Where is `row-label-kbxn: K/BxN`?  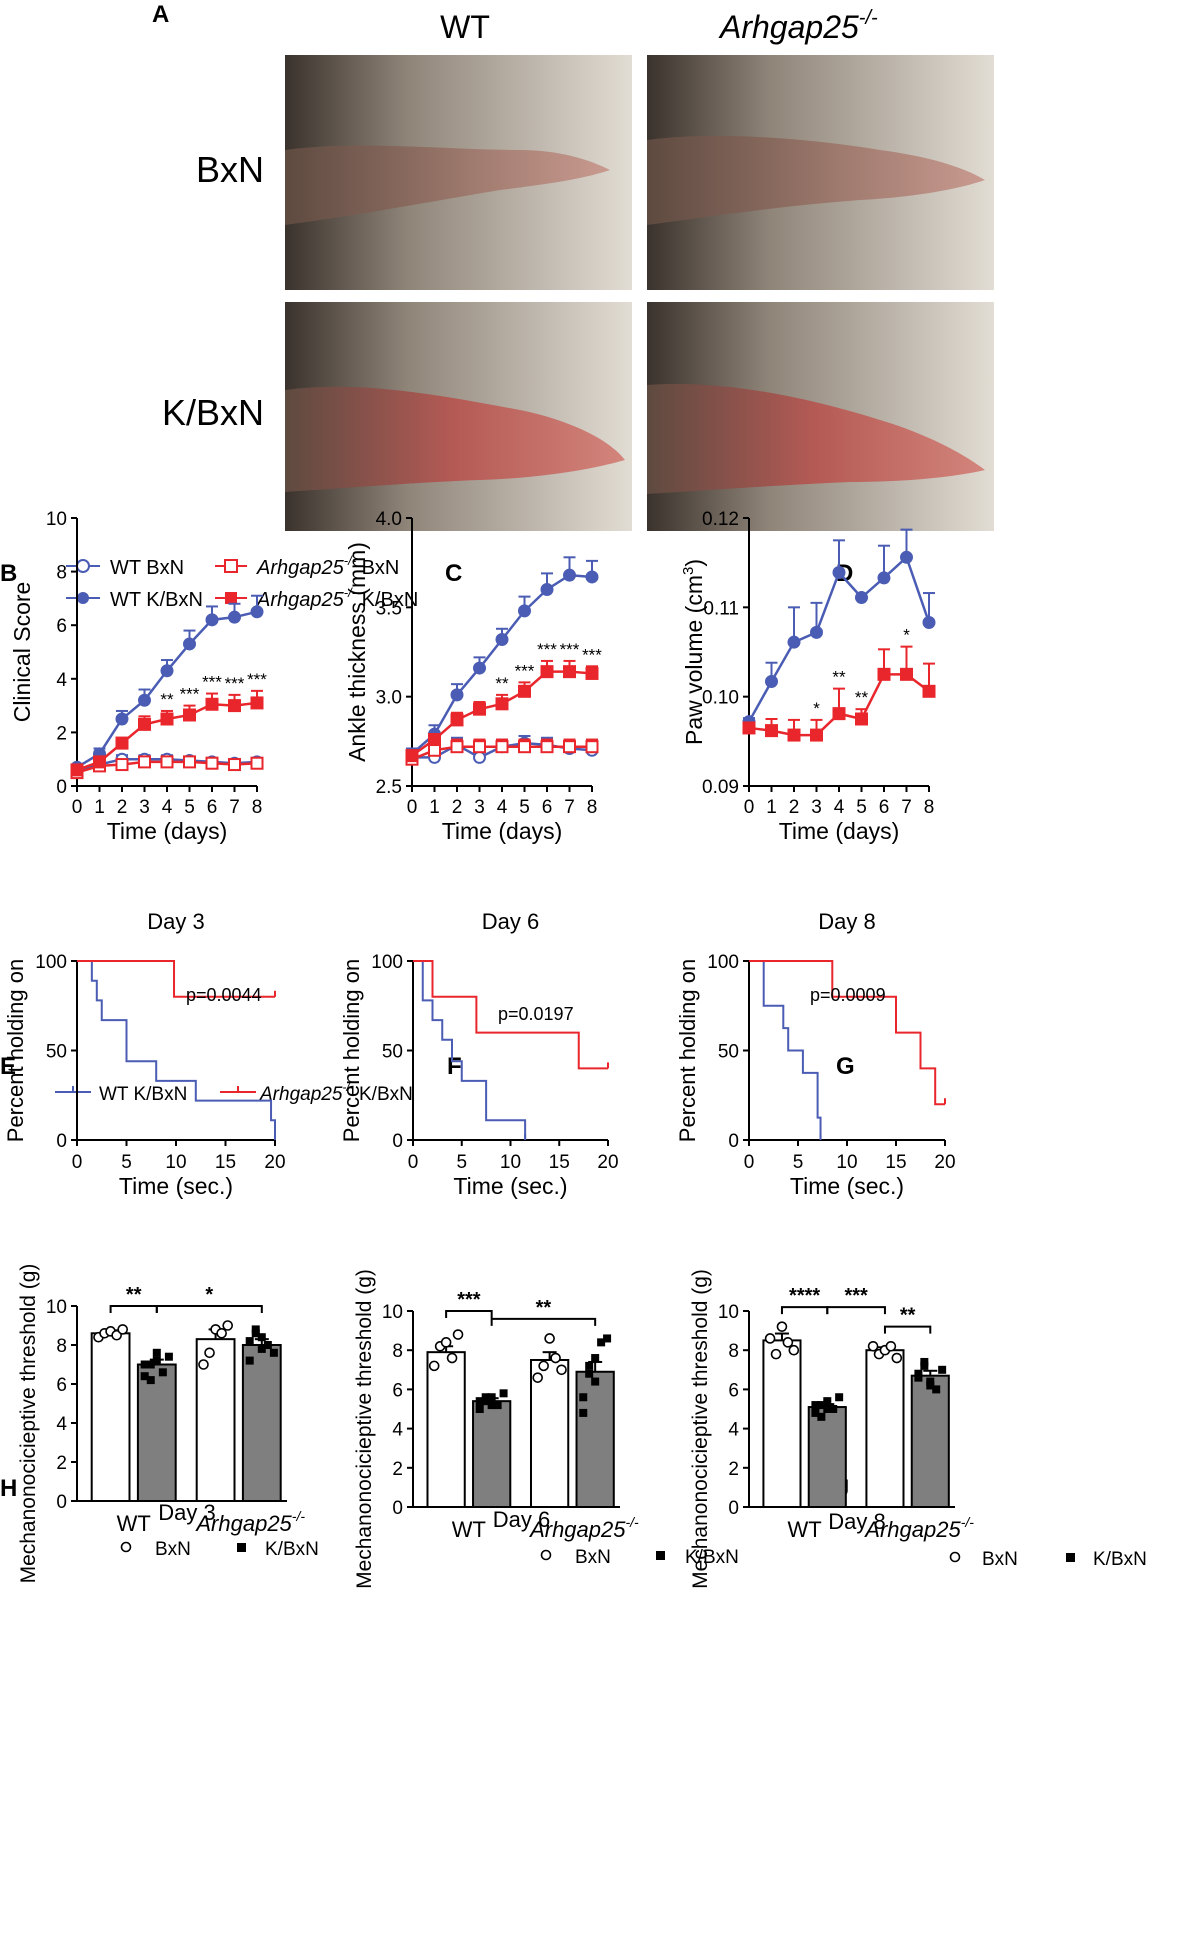
row-label-kbxn: K/BxN is located at coordinates (213, 412).